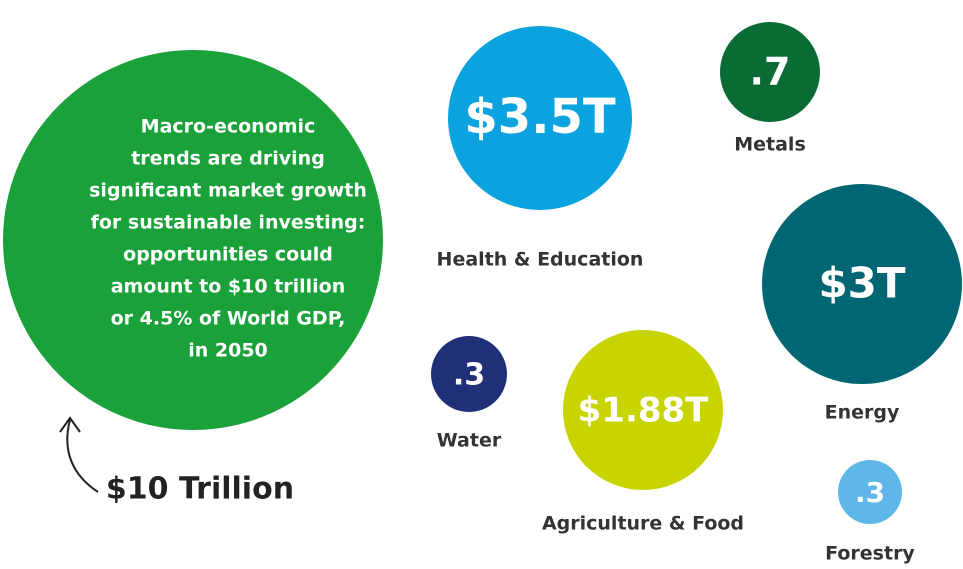  What do you see at coordinates (228, 351) in the screenshot?
I see `intro-text: in 2050` at bounding box center [228, 351].